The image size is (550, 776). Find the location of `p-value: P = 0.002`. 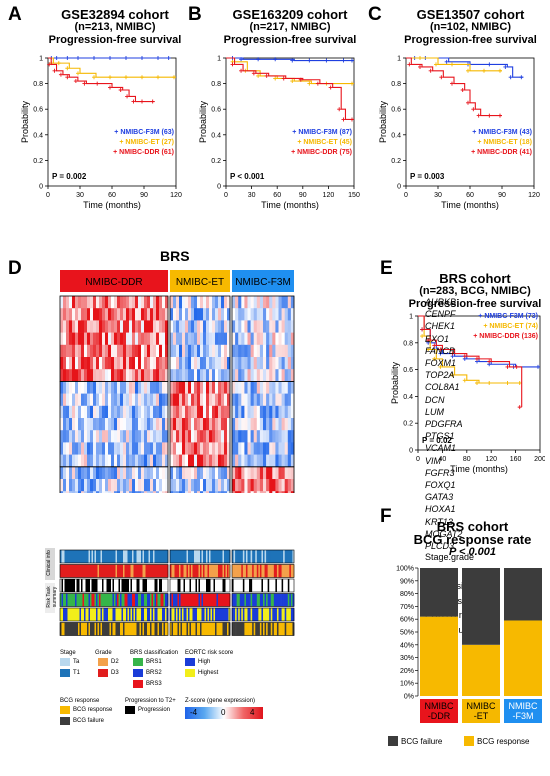

p-value: P = 0.002 is located at coordinates (69, 176).